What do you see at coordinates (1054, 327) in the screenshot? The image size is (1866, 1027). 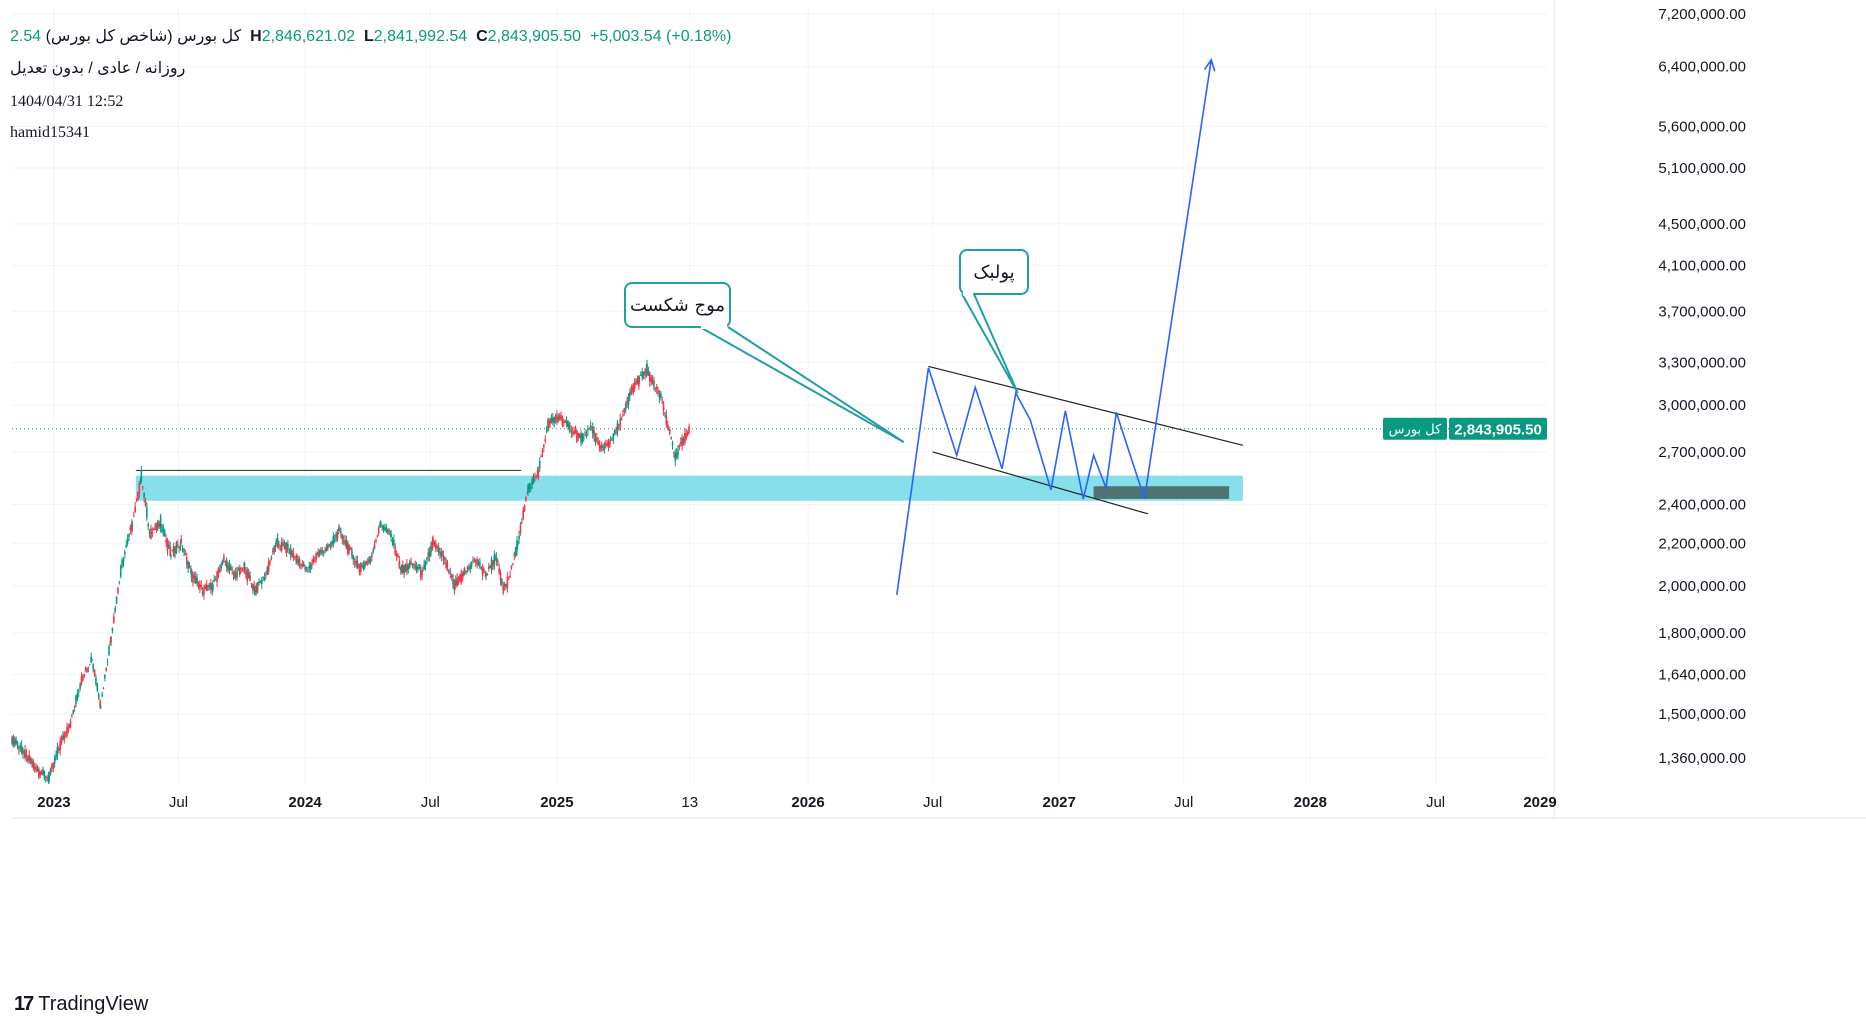 I see `projection-path` at bounding box center [1054, 327].